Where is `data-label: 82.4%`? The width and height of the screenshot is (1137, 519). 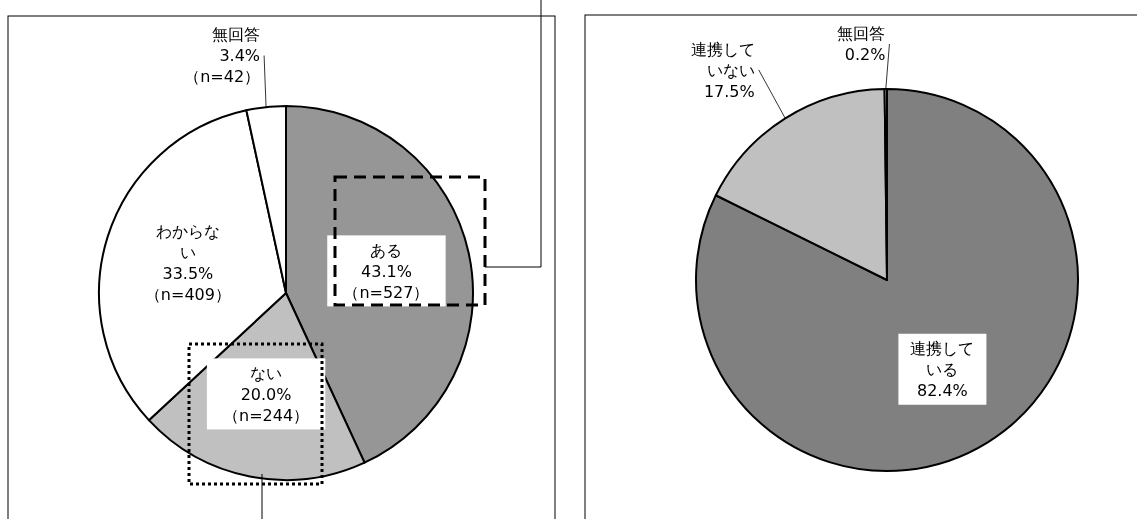
data-label: 82.4% is located at coordinates (942, 391).